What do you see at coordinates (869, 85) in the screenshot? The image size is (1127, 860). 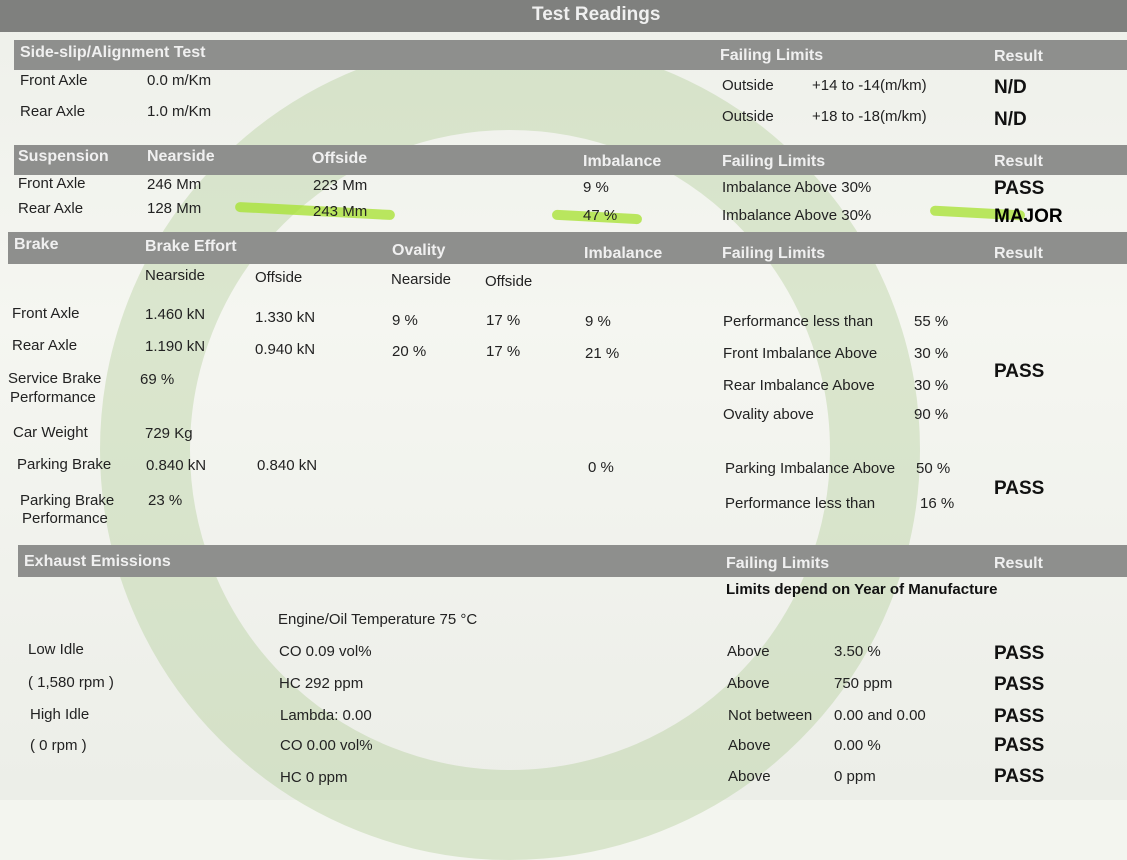 I see `limit: +14 to -14(m/km)` at bounding box center [869, 85].